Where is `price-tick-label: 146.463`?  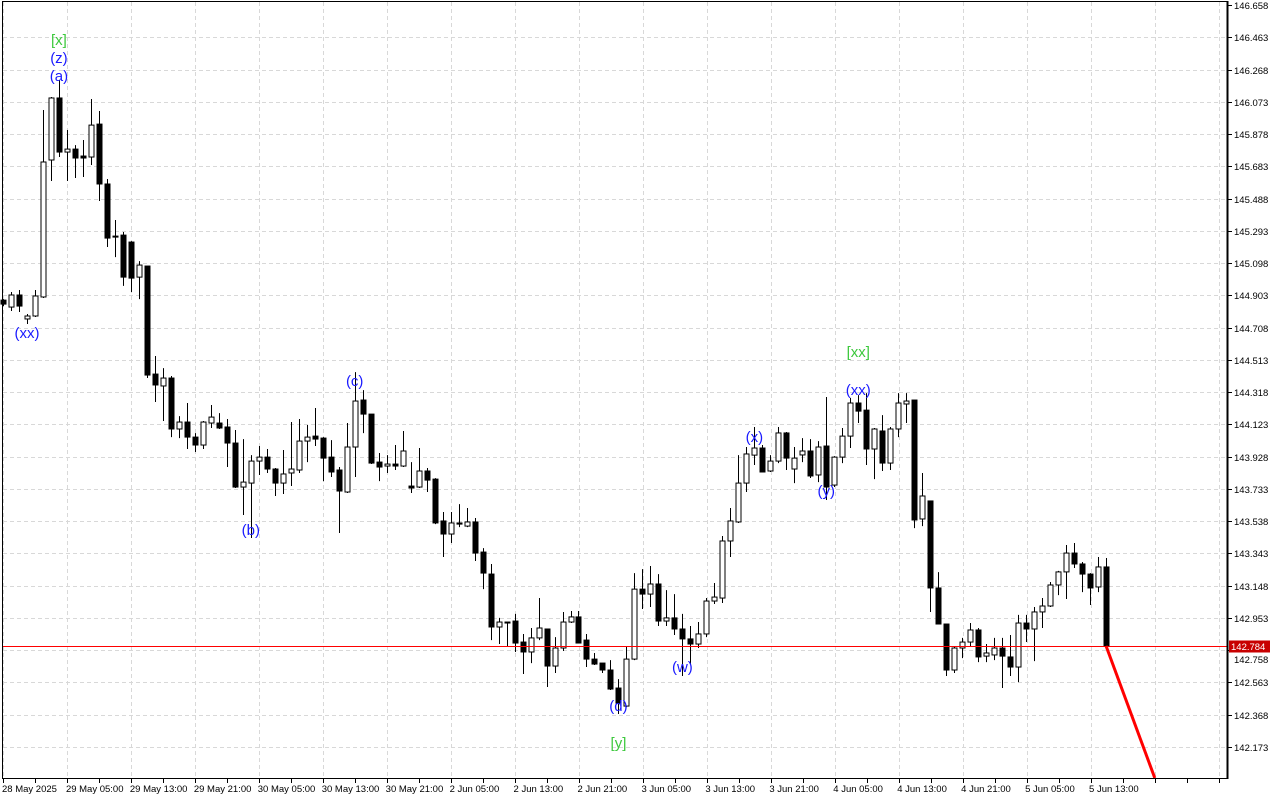 price-tick-label: 146.463 is located at coordinates (1251, 38).